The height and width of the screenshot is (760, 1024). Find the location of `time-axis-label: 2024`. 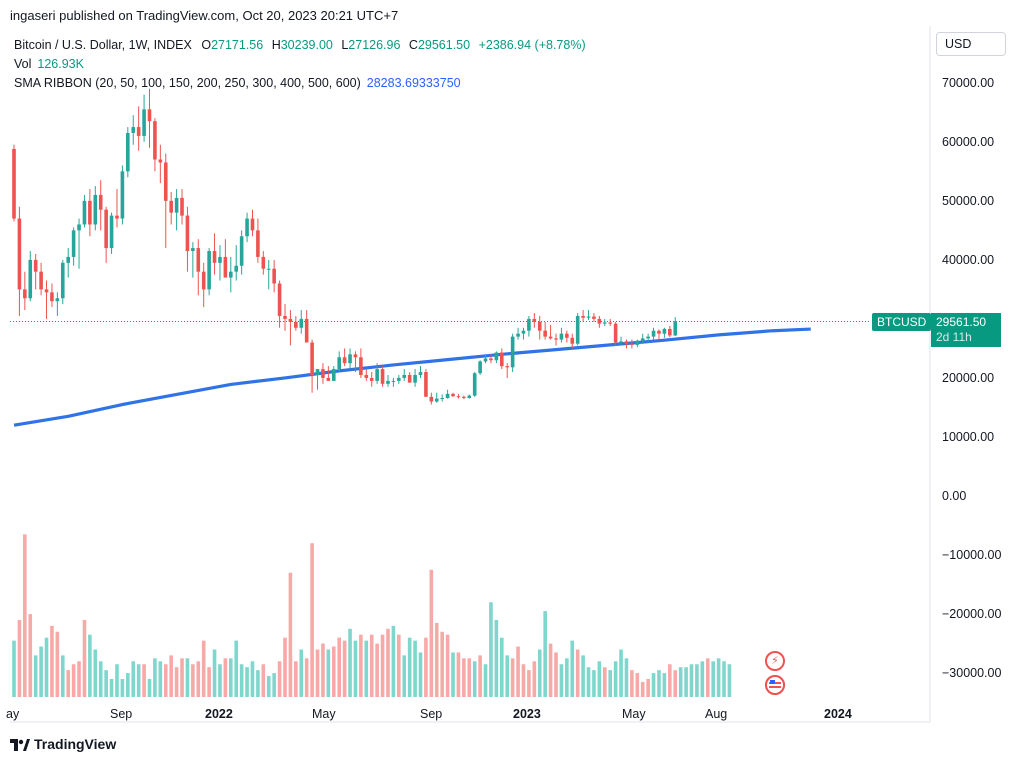

time-axis-label: 2024 is located at coordinates (838, 714).